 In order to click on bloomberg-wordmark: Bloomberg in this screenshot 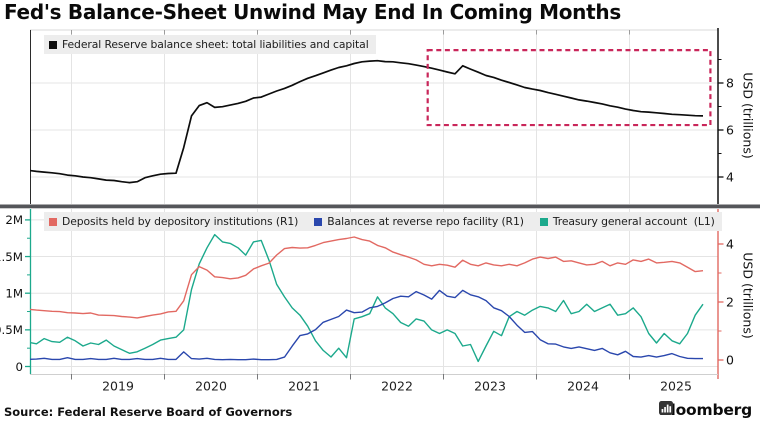, I will do `click(705, 410)`.